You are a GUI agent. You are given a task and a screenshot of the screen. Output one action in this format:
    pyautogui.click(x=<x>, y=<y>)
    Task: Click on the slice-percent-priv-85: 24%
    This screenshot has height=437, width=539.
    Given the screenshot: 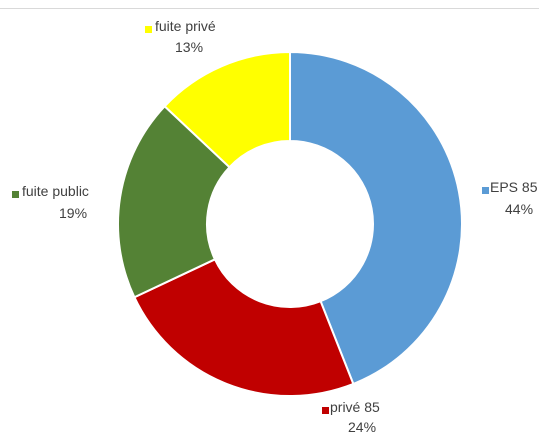 What is the action you would take?
    pyautogui.click(x=362, y=427)
    